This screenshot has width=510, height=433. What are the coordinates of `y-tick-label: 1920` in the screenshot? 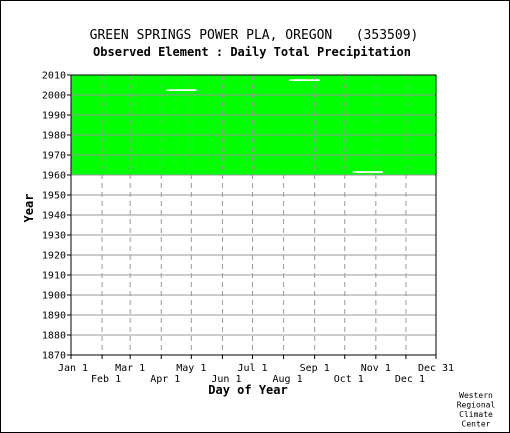 It's located at (54, 256).